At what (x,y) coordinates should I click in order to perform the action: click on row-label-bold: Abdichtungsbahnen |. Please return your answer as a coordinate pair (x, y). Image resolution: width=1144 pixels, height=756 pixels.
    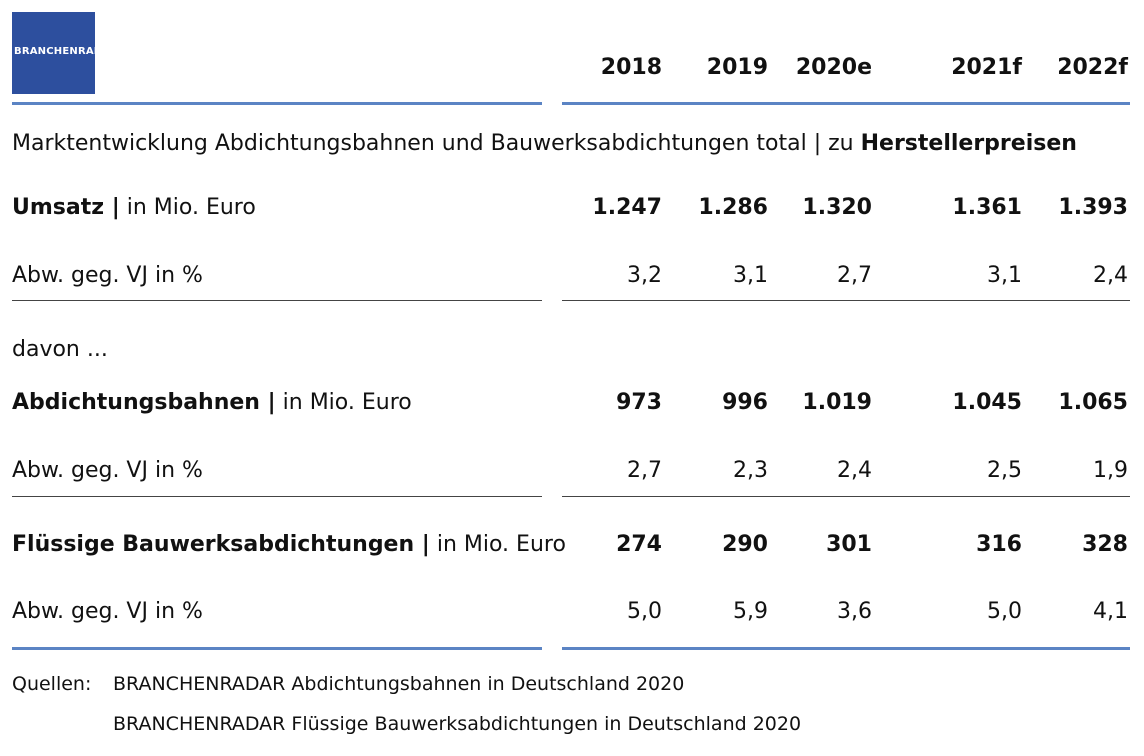
    Looking at the image, I should click on (144, 402).